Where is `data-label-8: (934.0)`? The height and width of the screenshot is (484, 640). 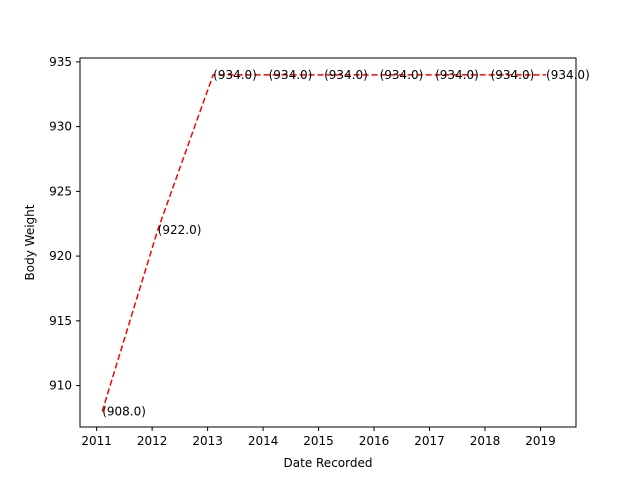 data-label-8: (934.0) is located at coordinates (568, 75).